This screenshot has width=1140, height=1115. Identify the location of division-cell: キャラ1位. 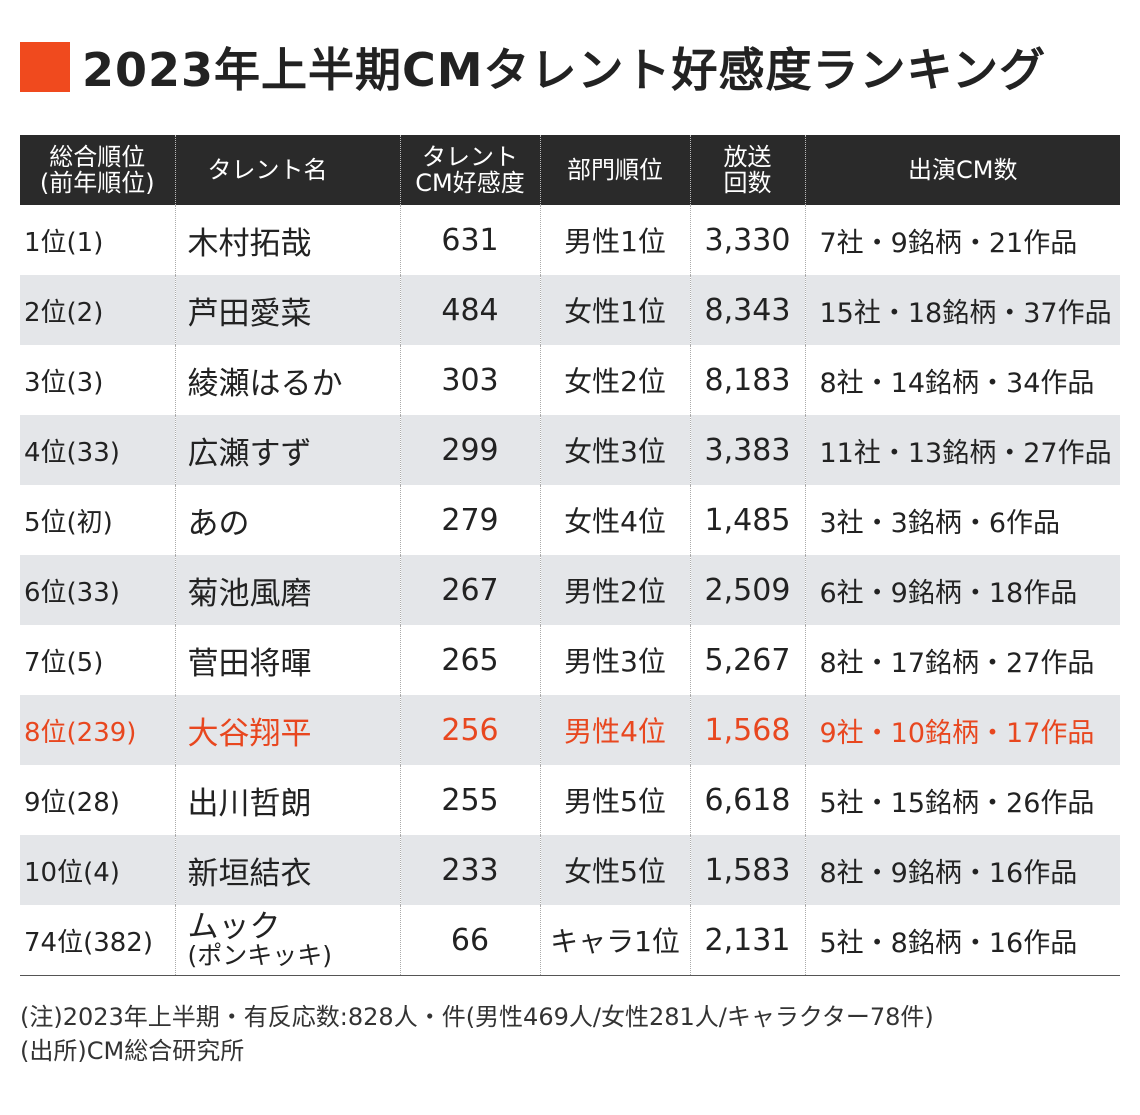
(614, 940).